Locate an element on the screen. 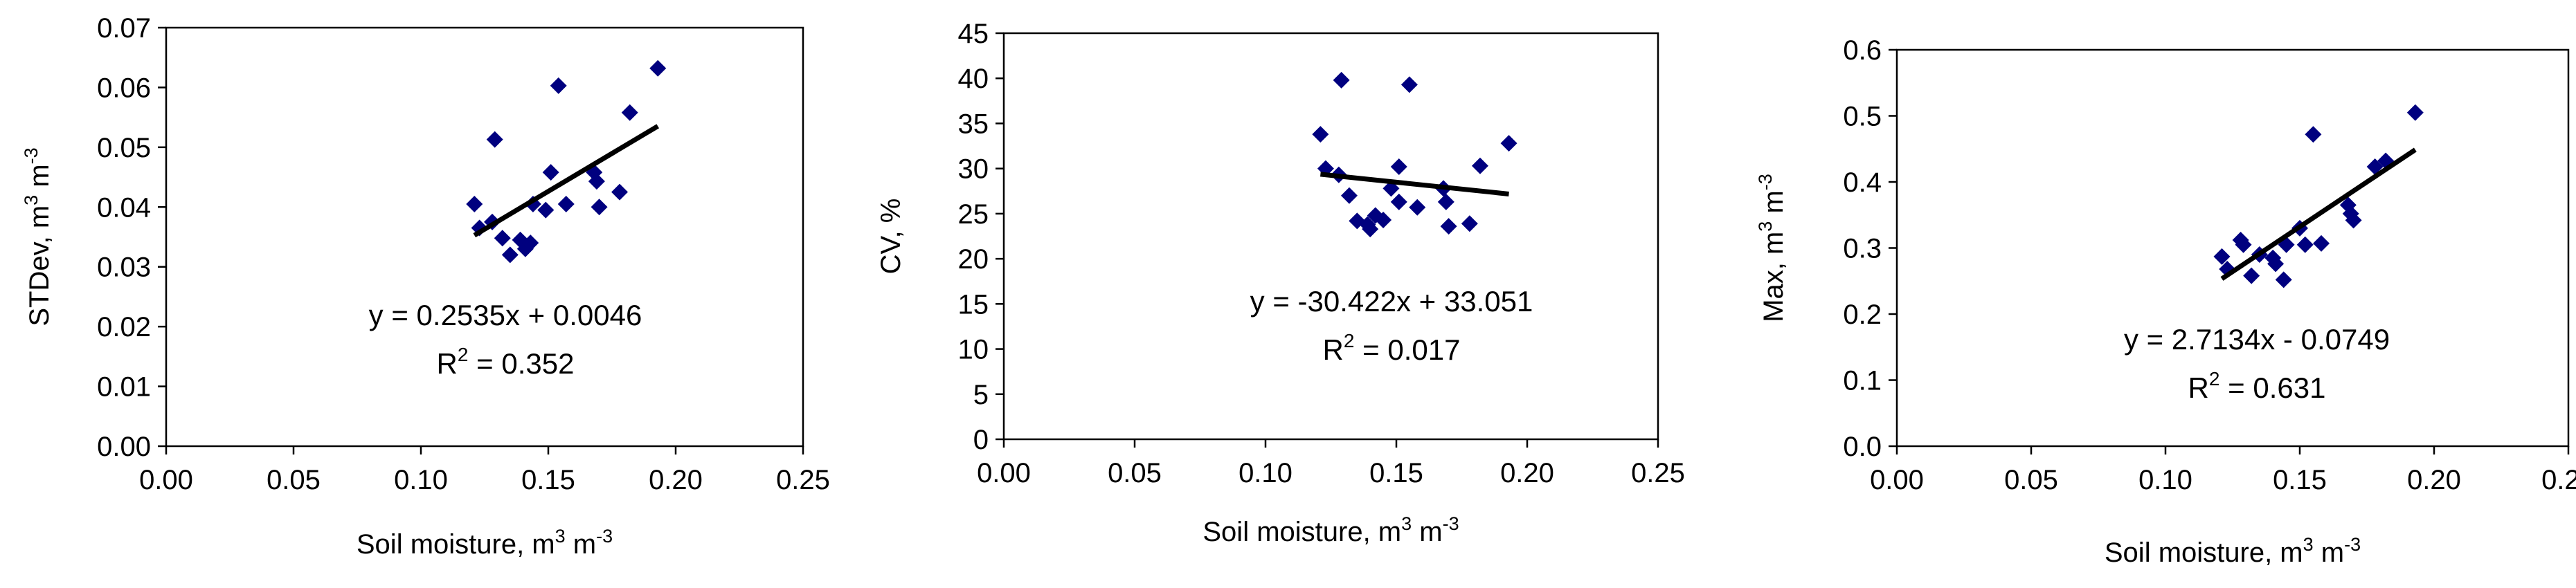 The image size is (2576, 588). r-squared: R2 = 0.352 is located at coordinates (506, 362).